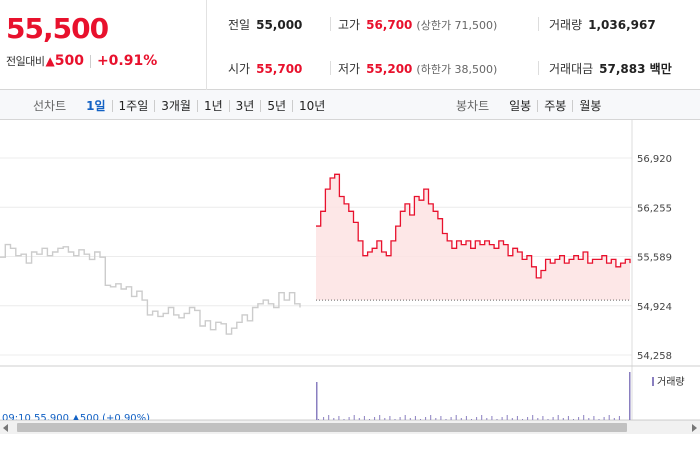 Image resolution: width=700 pixels, height=450 pixels. I want to click on tab-weekly: 주봉, so click(554, 105).